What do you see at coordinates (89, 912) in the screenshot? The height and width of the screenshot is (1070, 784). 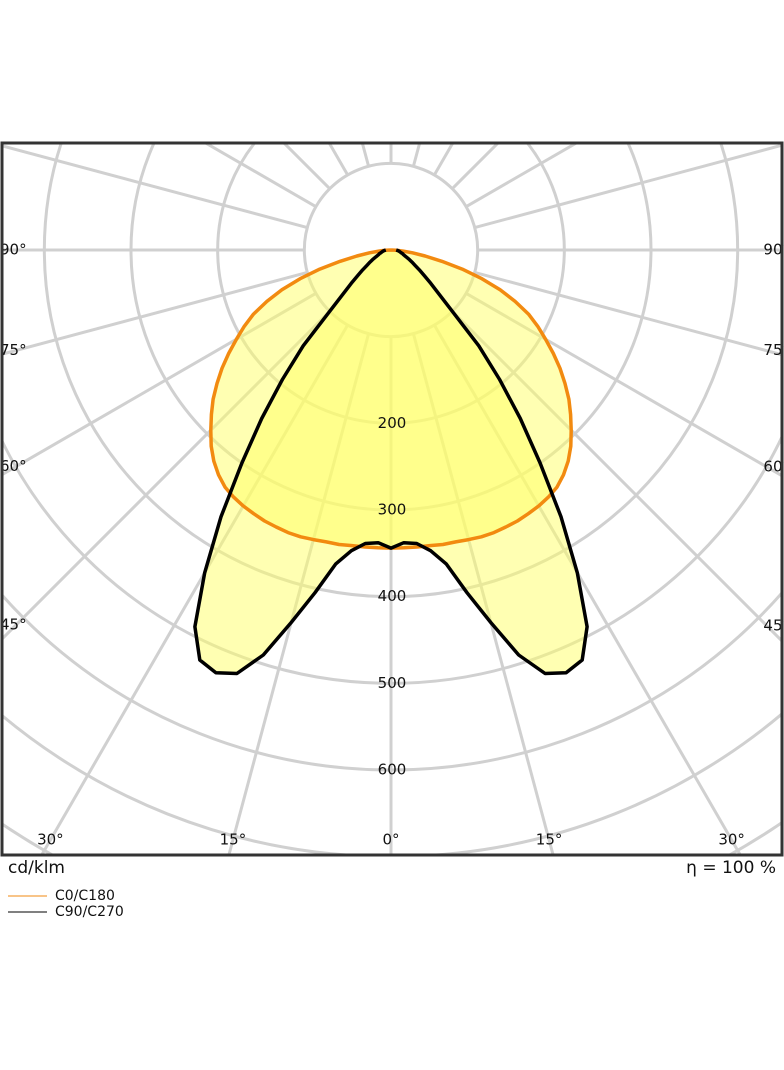 I see `legend-label: C90/C270` at bounding box center [89, 912].